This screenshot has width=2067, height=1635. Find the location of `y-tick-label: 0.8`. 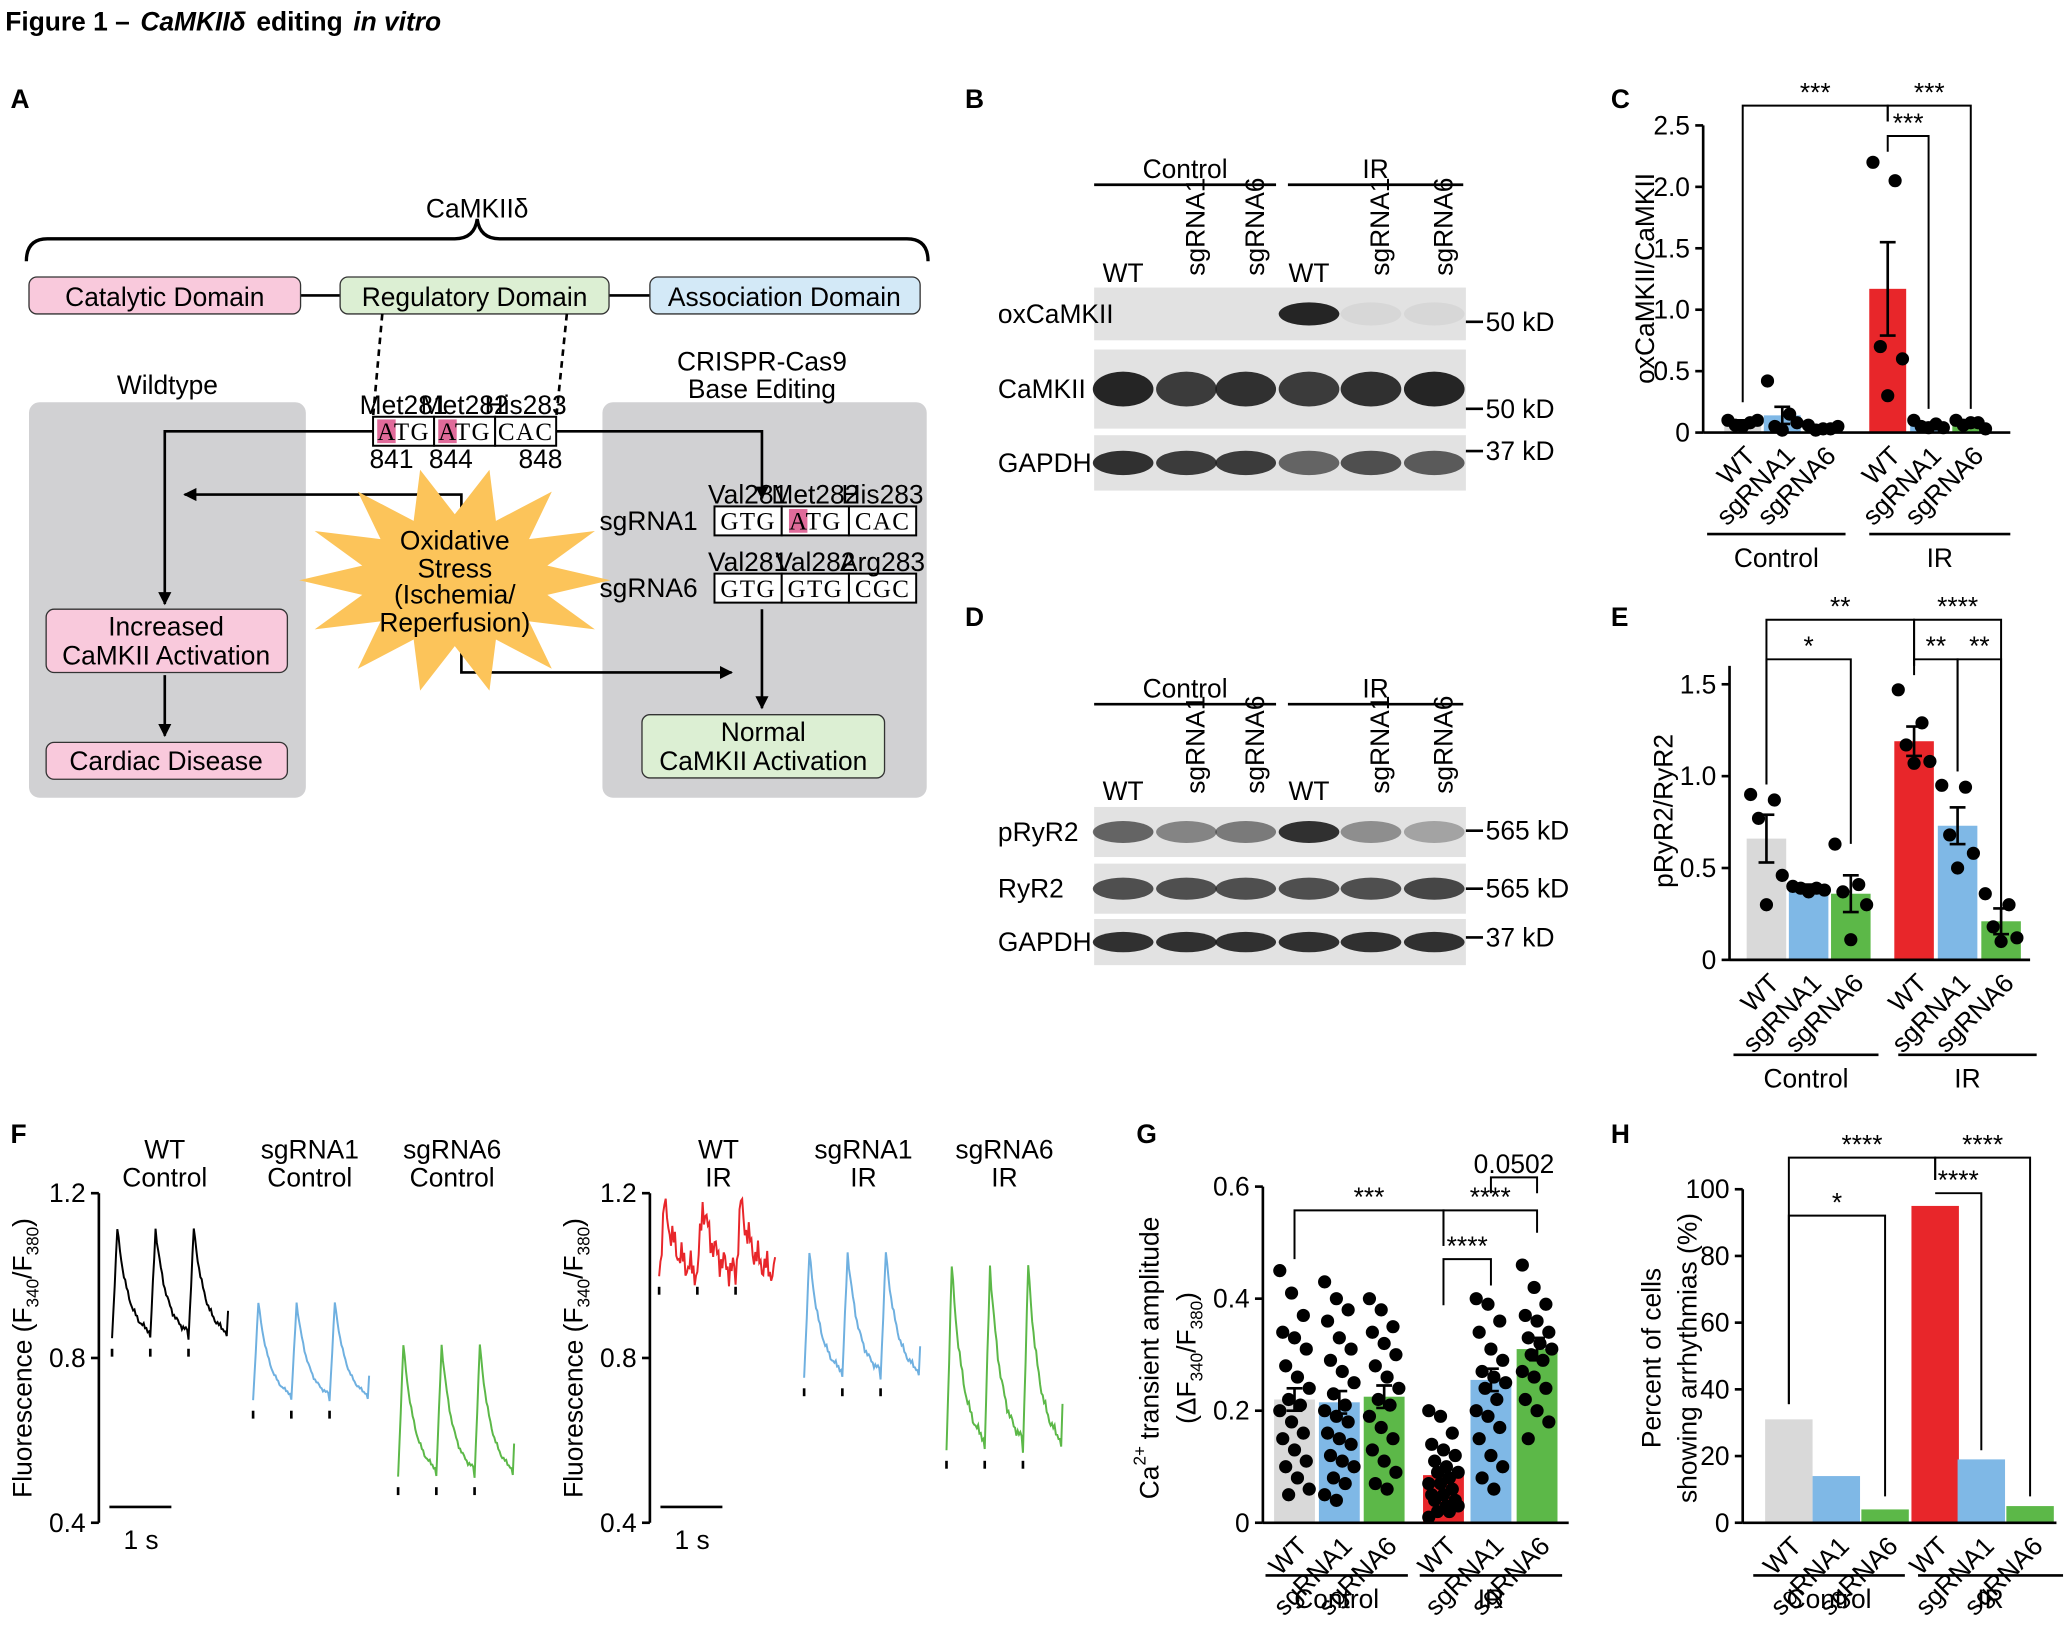

y-tick-label: 0.8 is located at coordinates (67, 1358).